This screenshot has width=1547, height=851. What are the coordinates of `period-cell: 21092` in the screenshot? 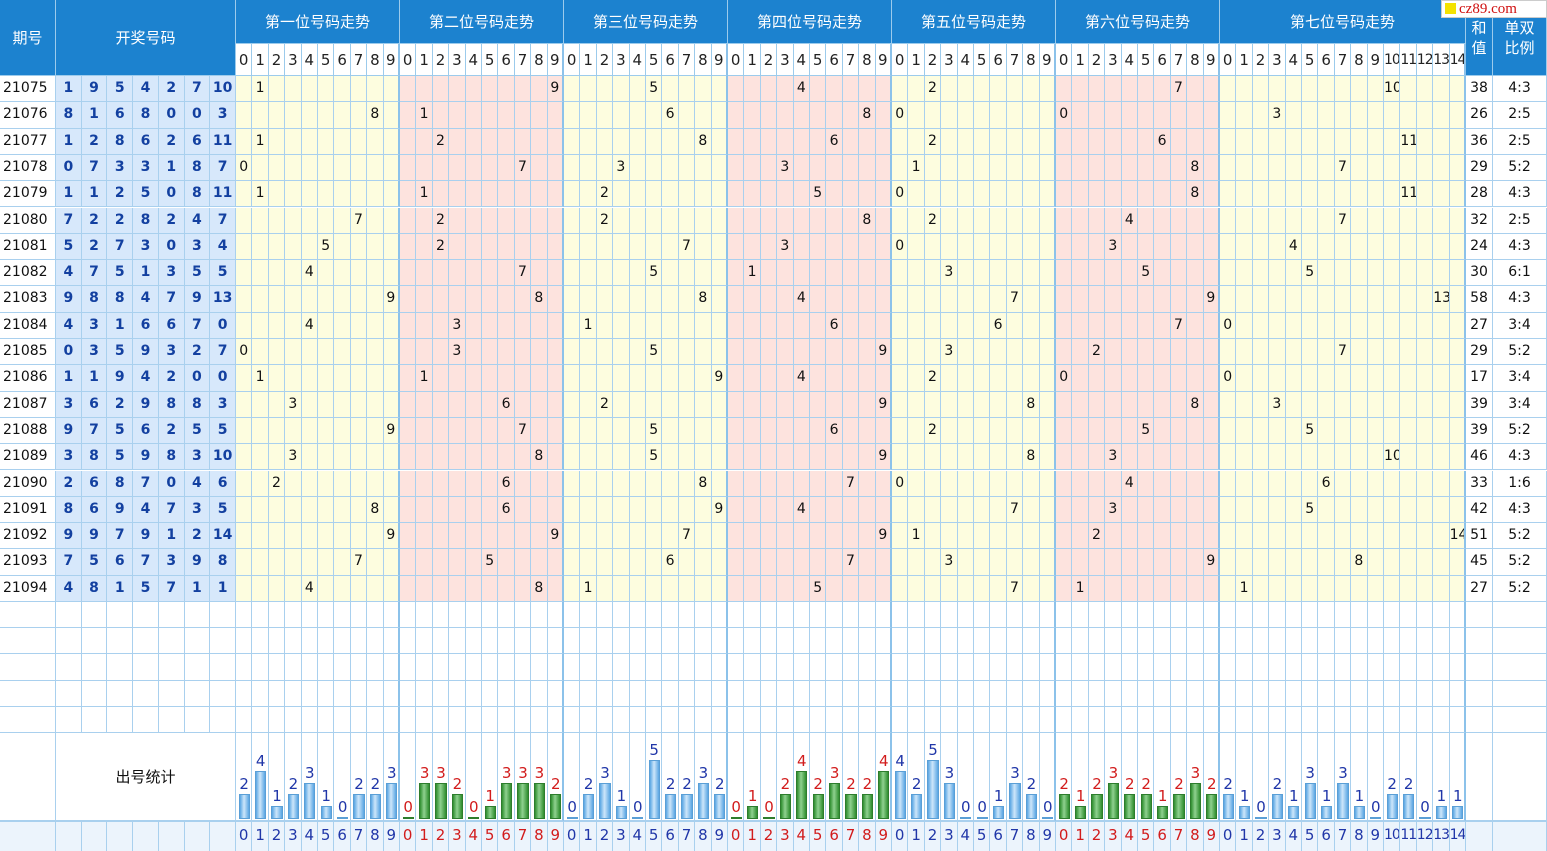 It's located at (28, 536).